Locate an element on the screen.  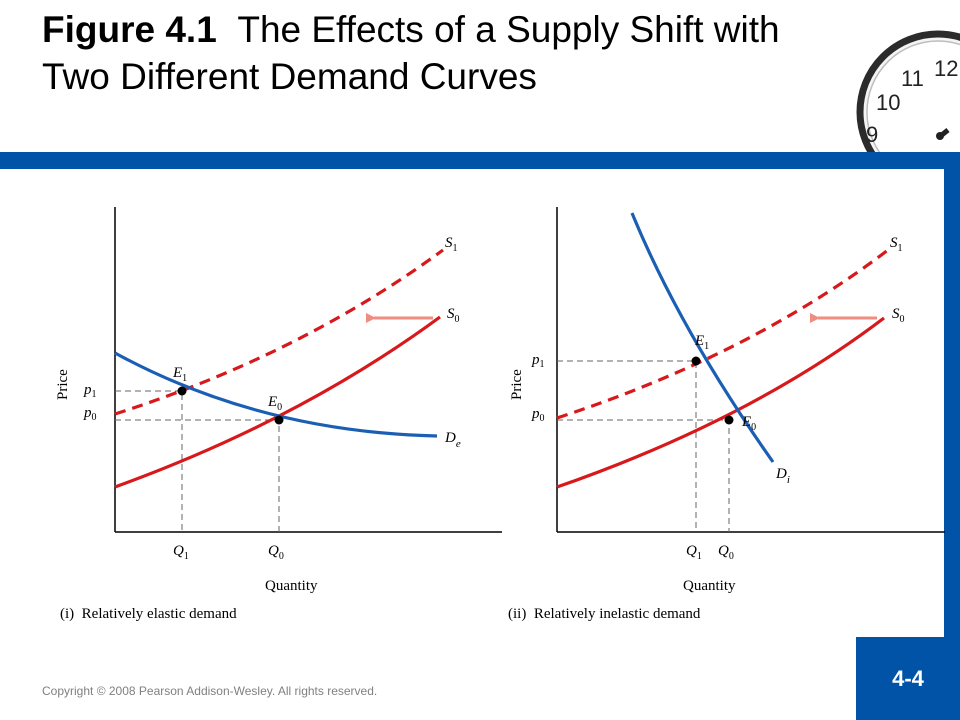
header-band is located at coordinates (480, 160).